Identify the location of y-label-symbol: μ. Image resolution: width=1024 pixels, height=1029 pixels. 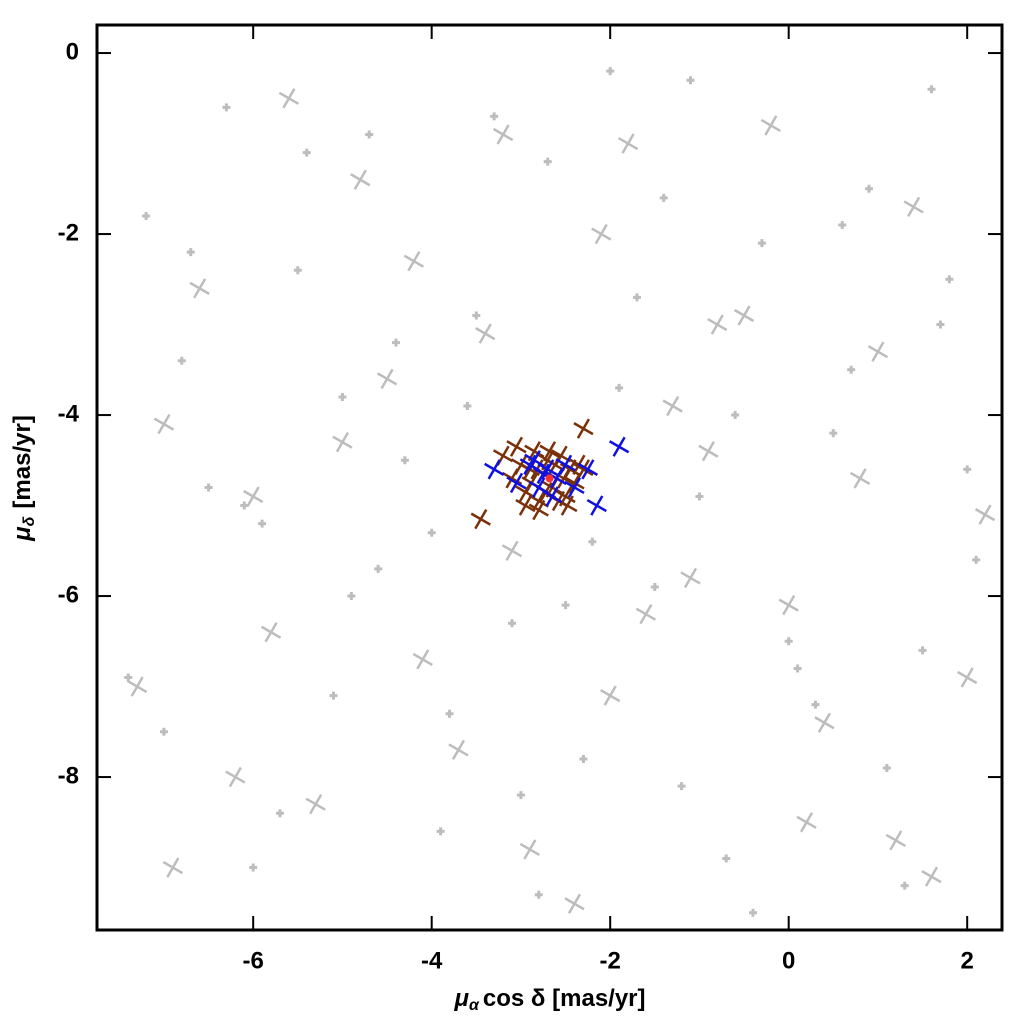
(22, 534).